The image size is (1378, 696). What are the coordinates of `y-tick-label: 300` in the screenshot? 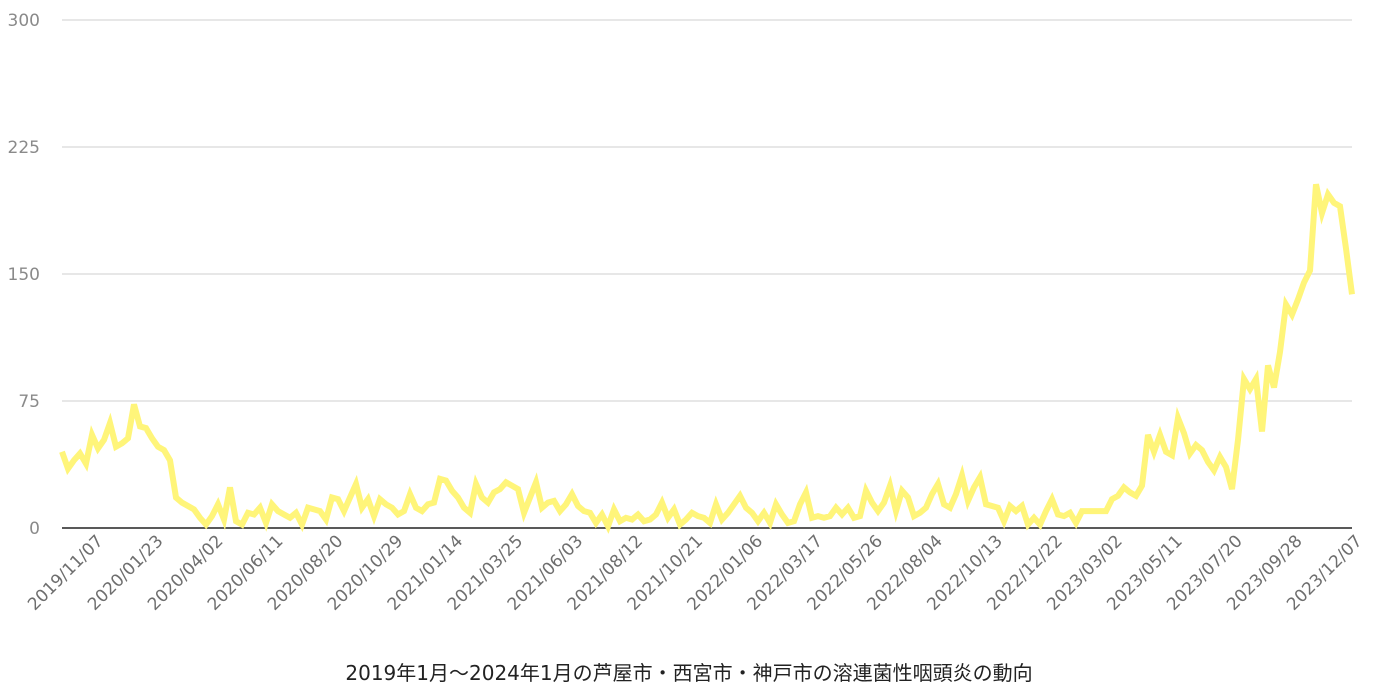 It's located at (24, 21).